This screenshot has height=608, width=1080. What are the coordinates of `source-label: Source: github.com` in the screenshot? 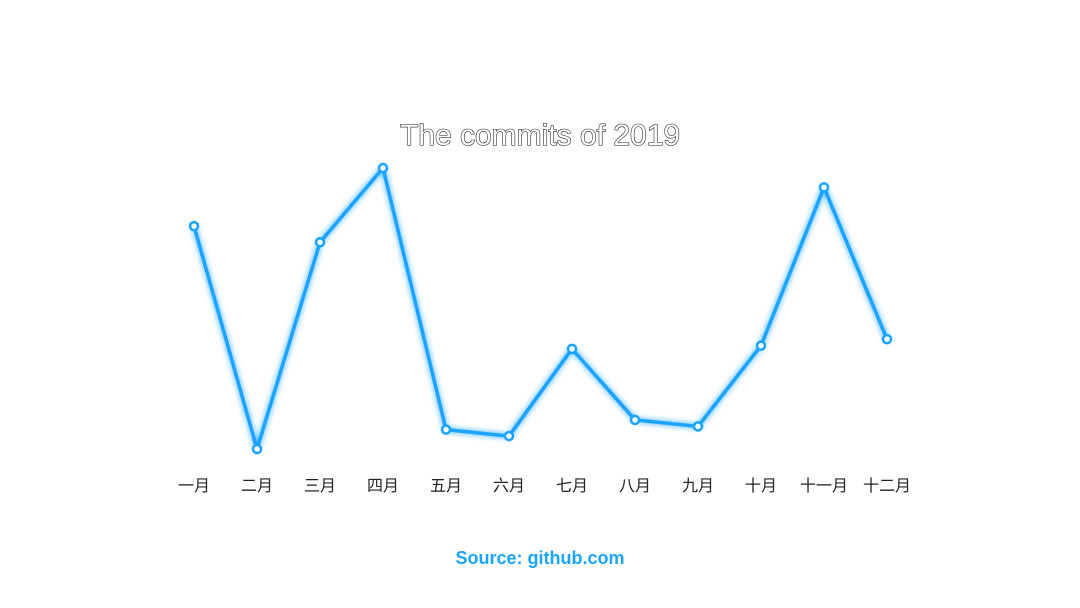 It's located at (539, 558).